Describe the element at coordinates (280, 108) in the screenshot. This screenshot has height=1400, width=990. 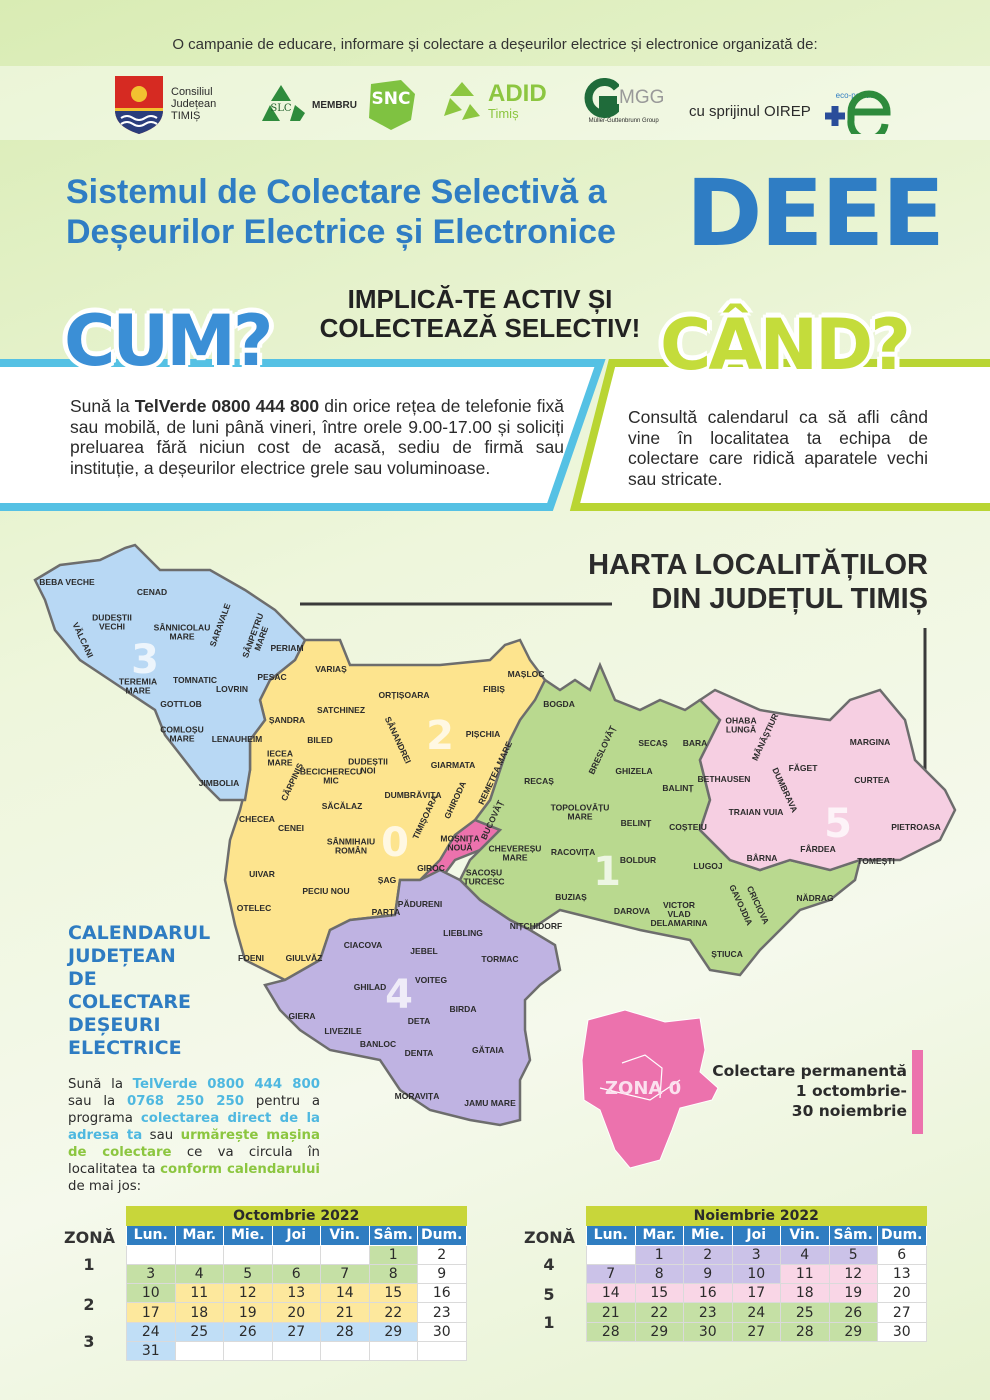
I see `slc-text: SLC` at that location.